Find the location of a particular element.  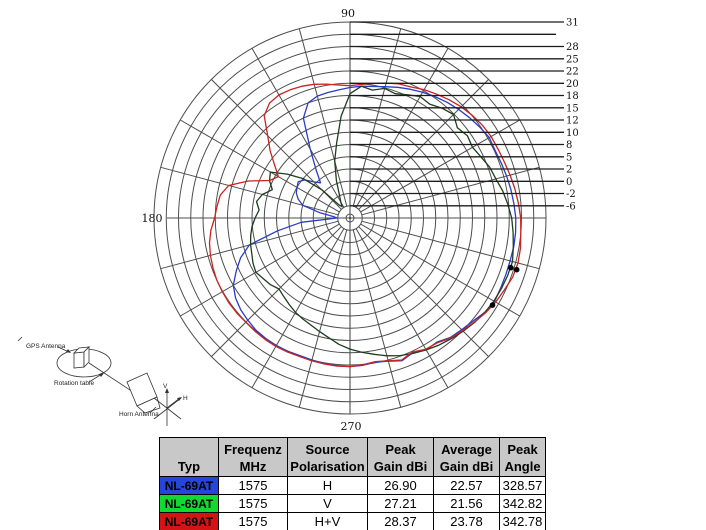

ring-value-label: 18 is located at coordinates (572, 96).